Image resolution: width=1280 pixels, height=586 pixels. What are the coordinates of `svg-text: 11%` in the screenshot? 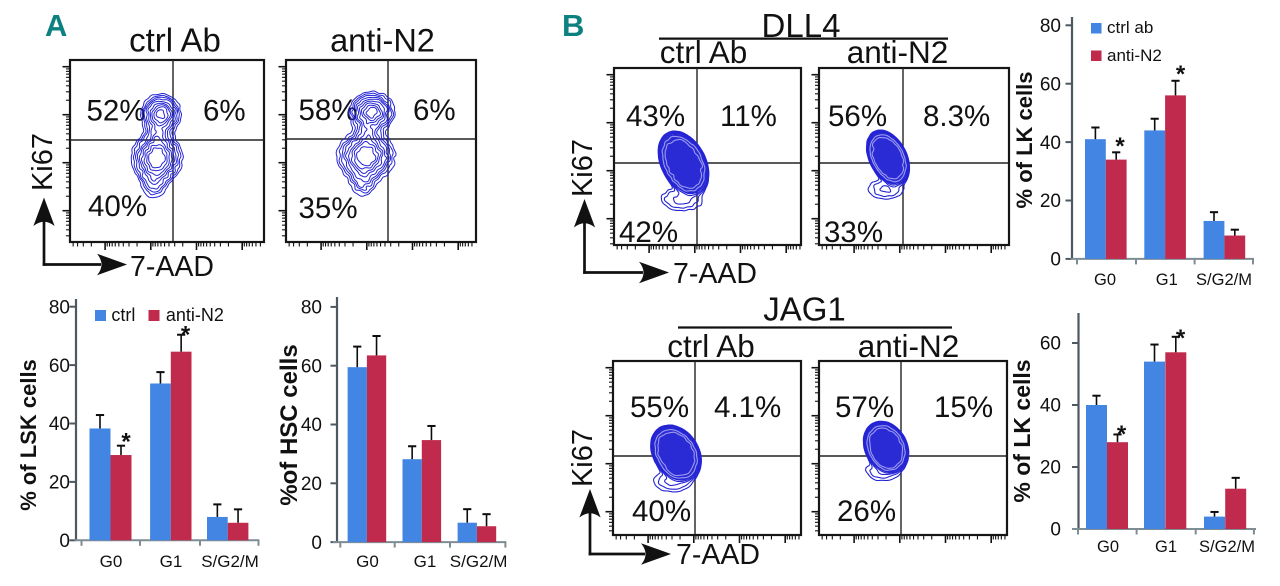 It's located at (748, 116).